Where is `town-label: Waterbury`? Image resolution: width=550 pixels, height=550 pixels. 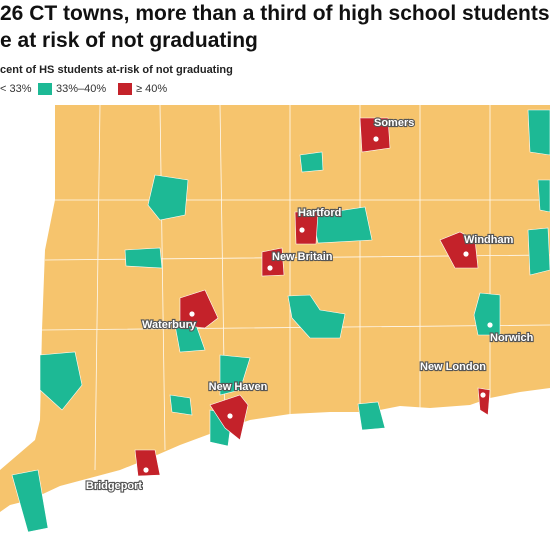 town-label: Waterbury is located at coordinates (169, 325).